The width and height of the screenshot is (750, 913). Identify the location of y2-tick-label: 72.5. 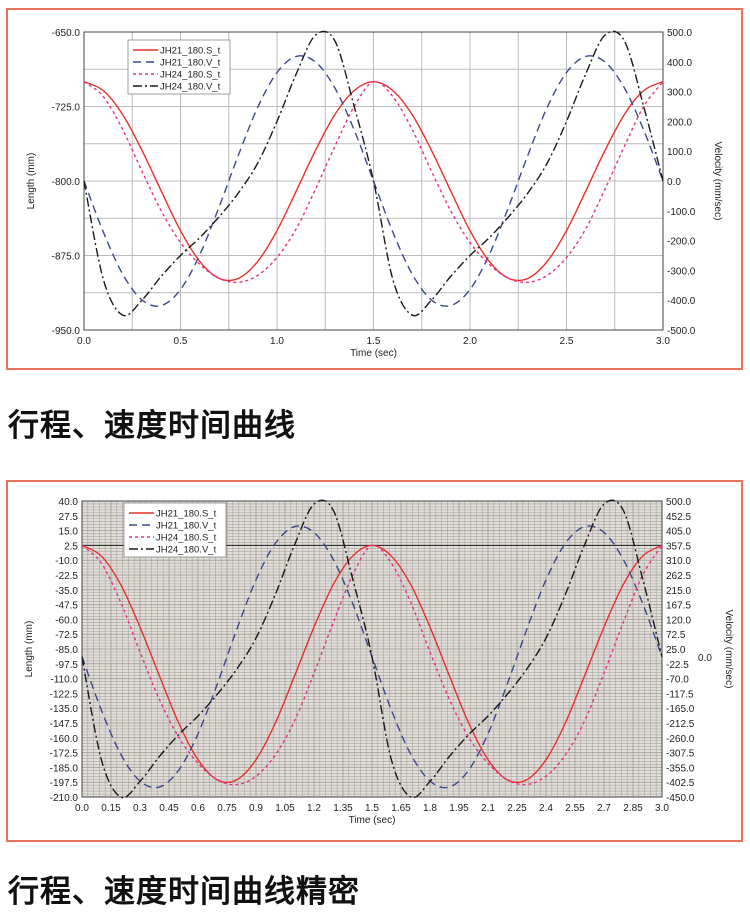
(676, 635).